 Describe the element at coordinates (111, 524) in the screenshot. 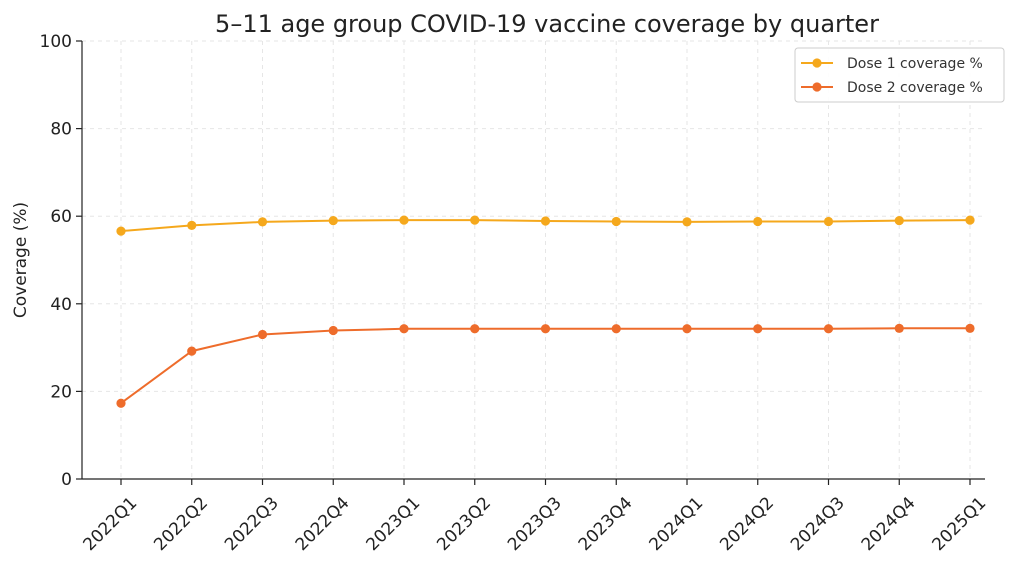

I see `x-tick-label: 2022Q1` at that location.